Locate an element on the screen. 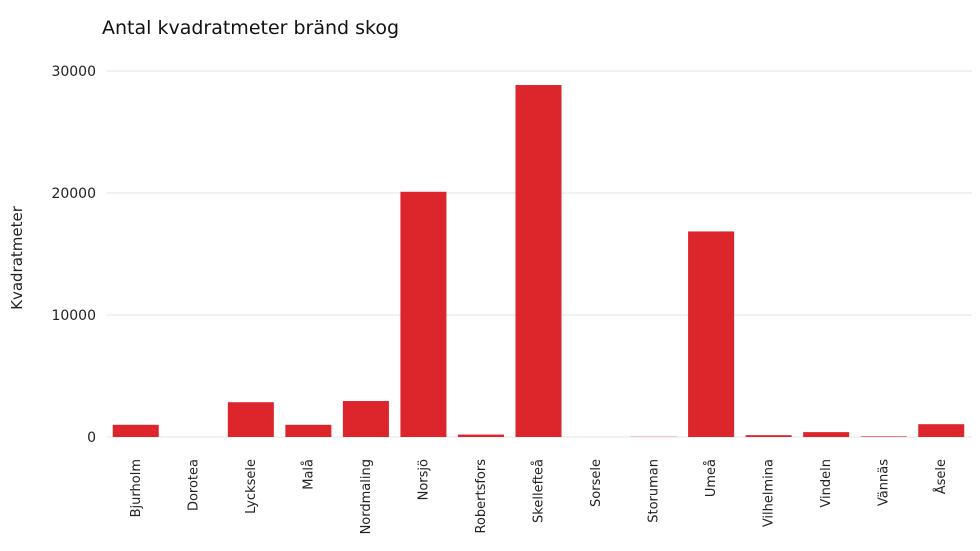 The width and height of the screenshot is (980, 551). x-tick-label: Vilhelmina is located at coordinates (769, 493).